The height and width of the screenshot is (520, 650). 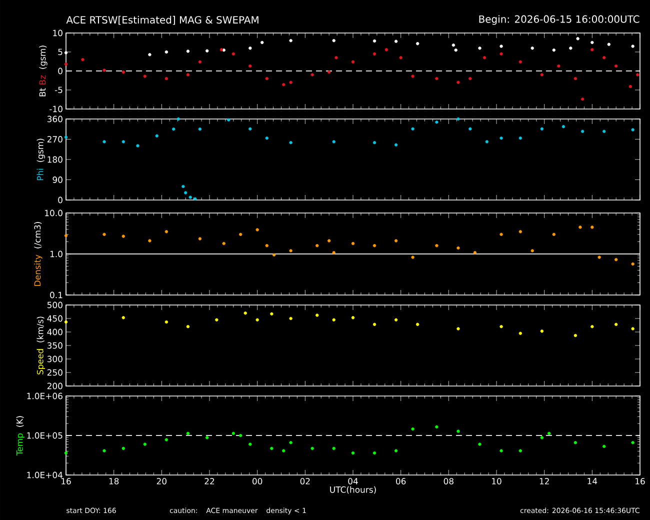 I want to click on y-tick-label: -10, so click(x=56, y=109).